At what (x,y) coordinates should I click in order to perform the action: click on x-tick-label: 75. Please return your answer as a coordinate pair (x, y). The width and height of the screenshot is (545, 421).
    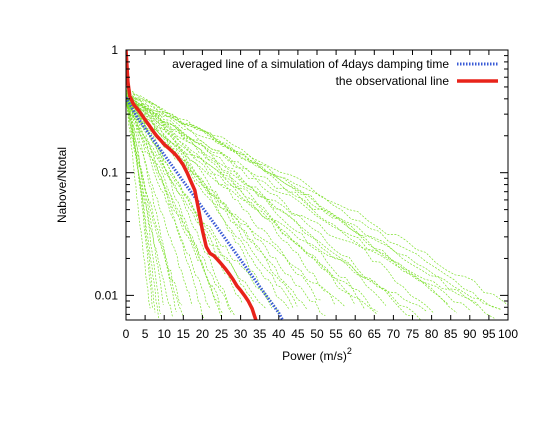
    Looking at the image, I should click on (413, 334).